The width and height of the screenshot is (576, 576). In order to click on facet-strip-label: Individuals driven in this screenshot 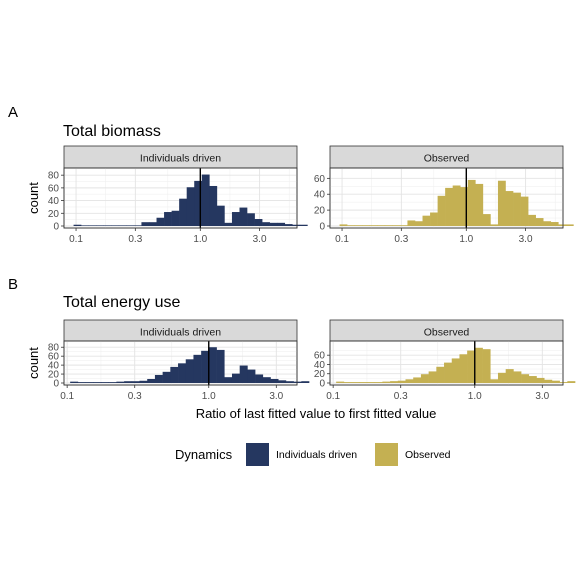, I will do `click(180, 333)`.